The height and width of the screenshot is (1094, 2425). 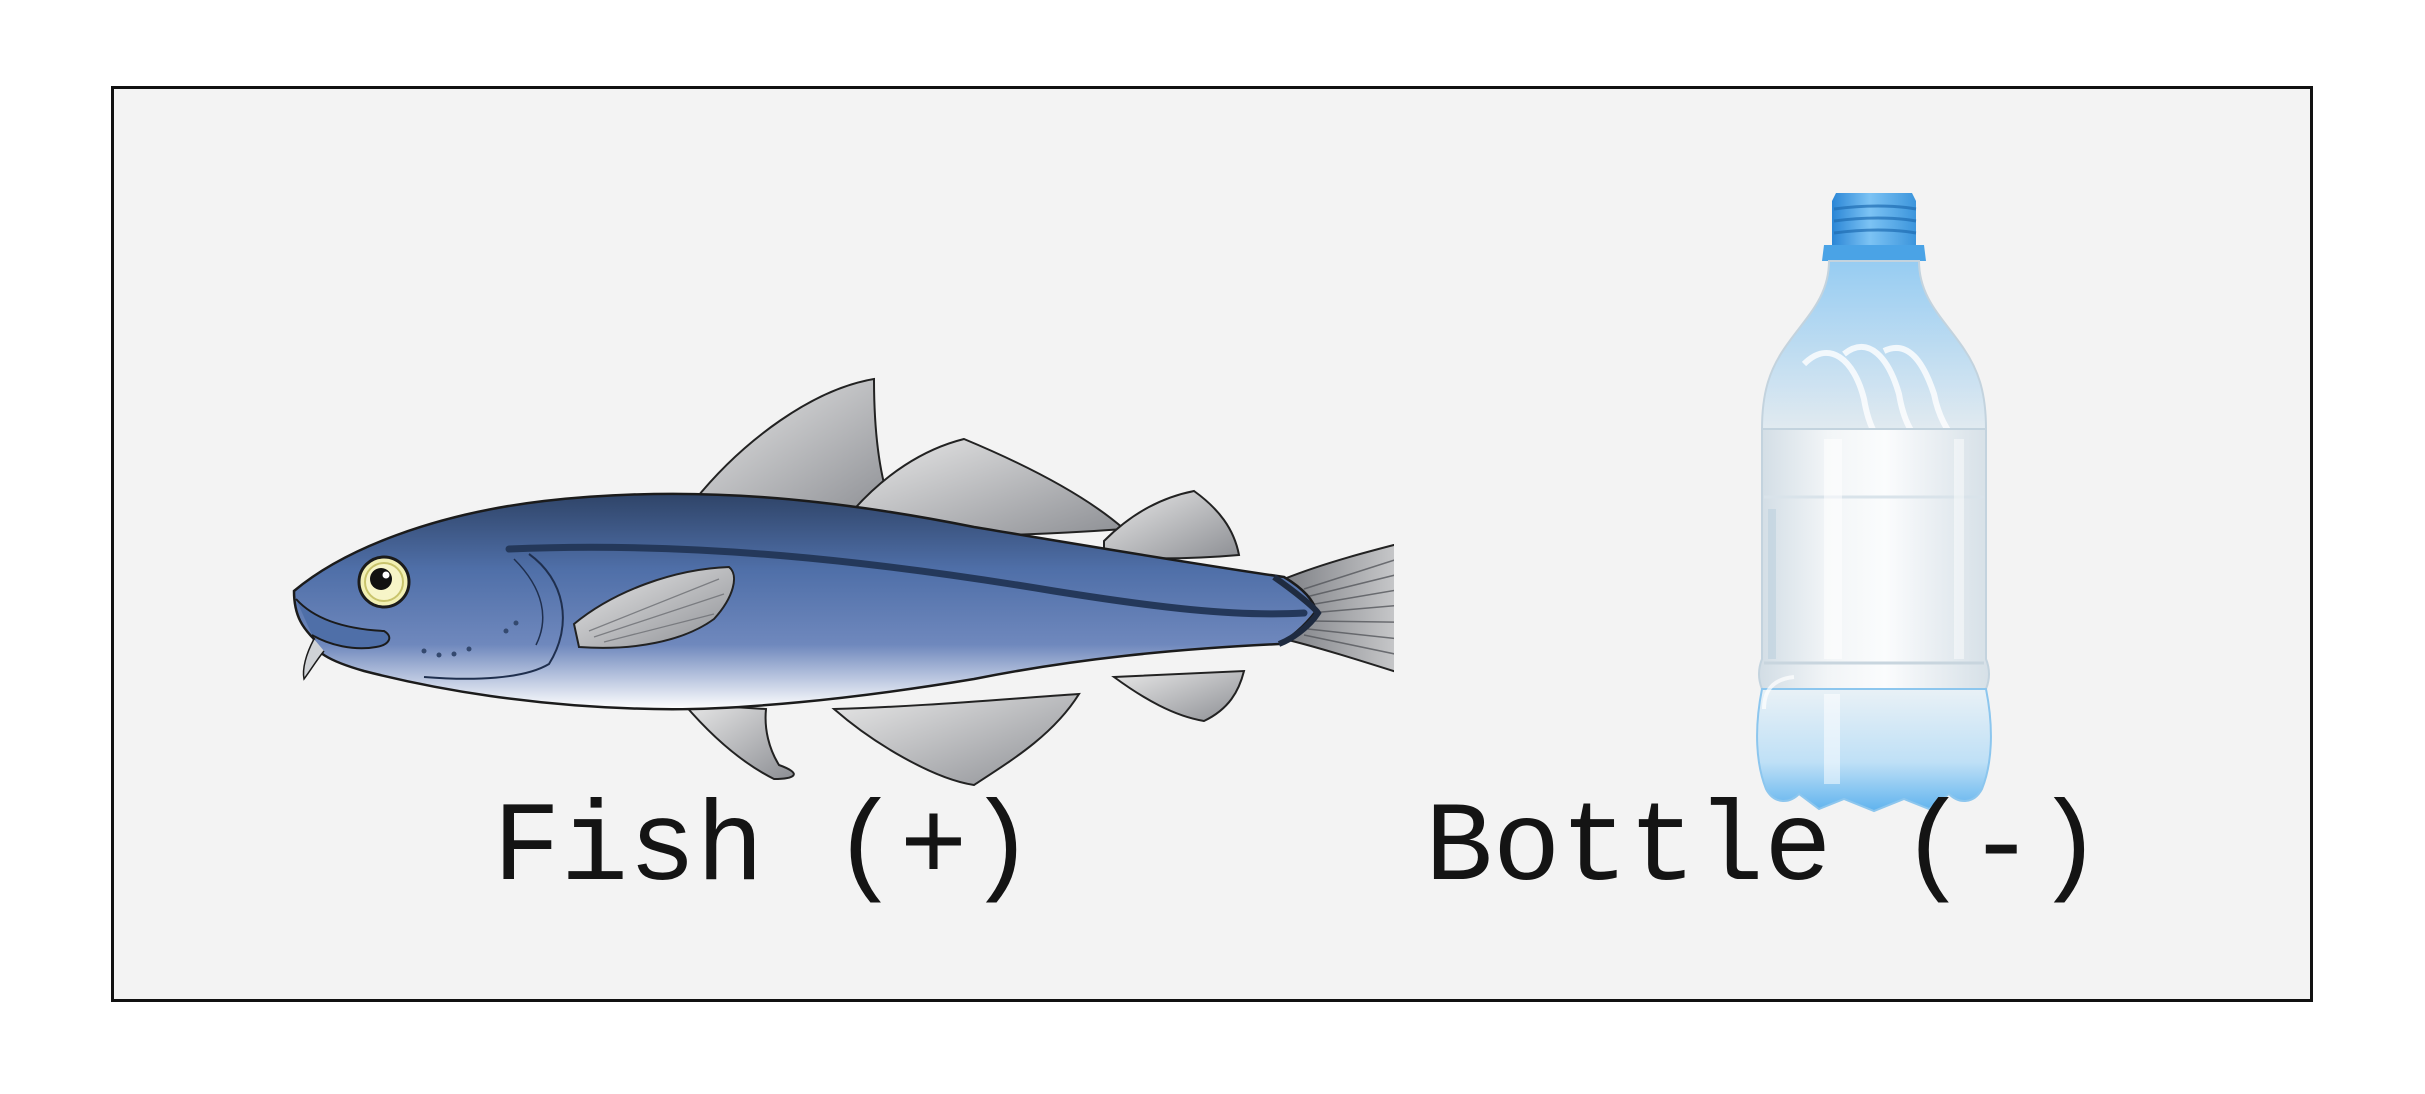 I want to click on plastic-bottle-icon, so click(x=1874, y=503).